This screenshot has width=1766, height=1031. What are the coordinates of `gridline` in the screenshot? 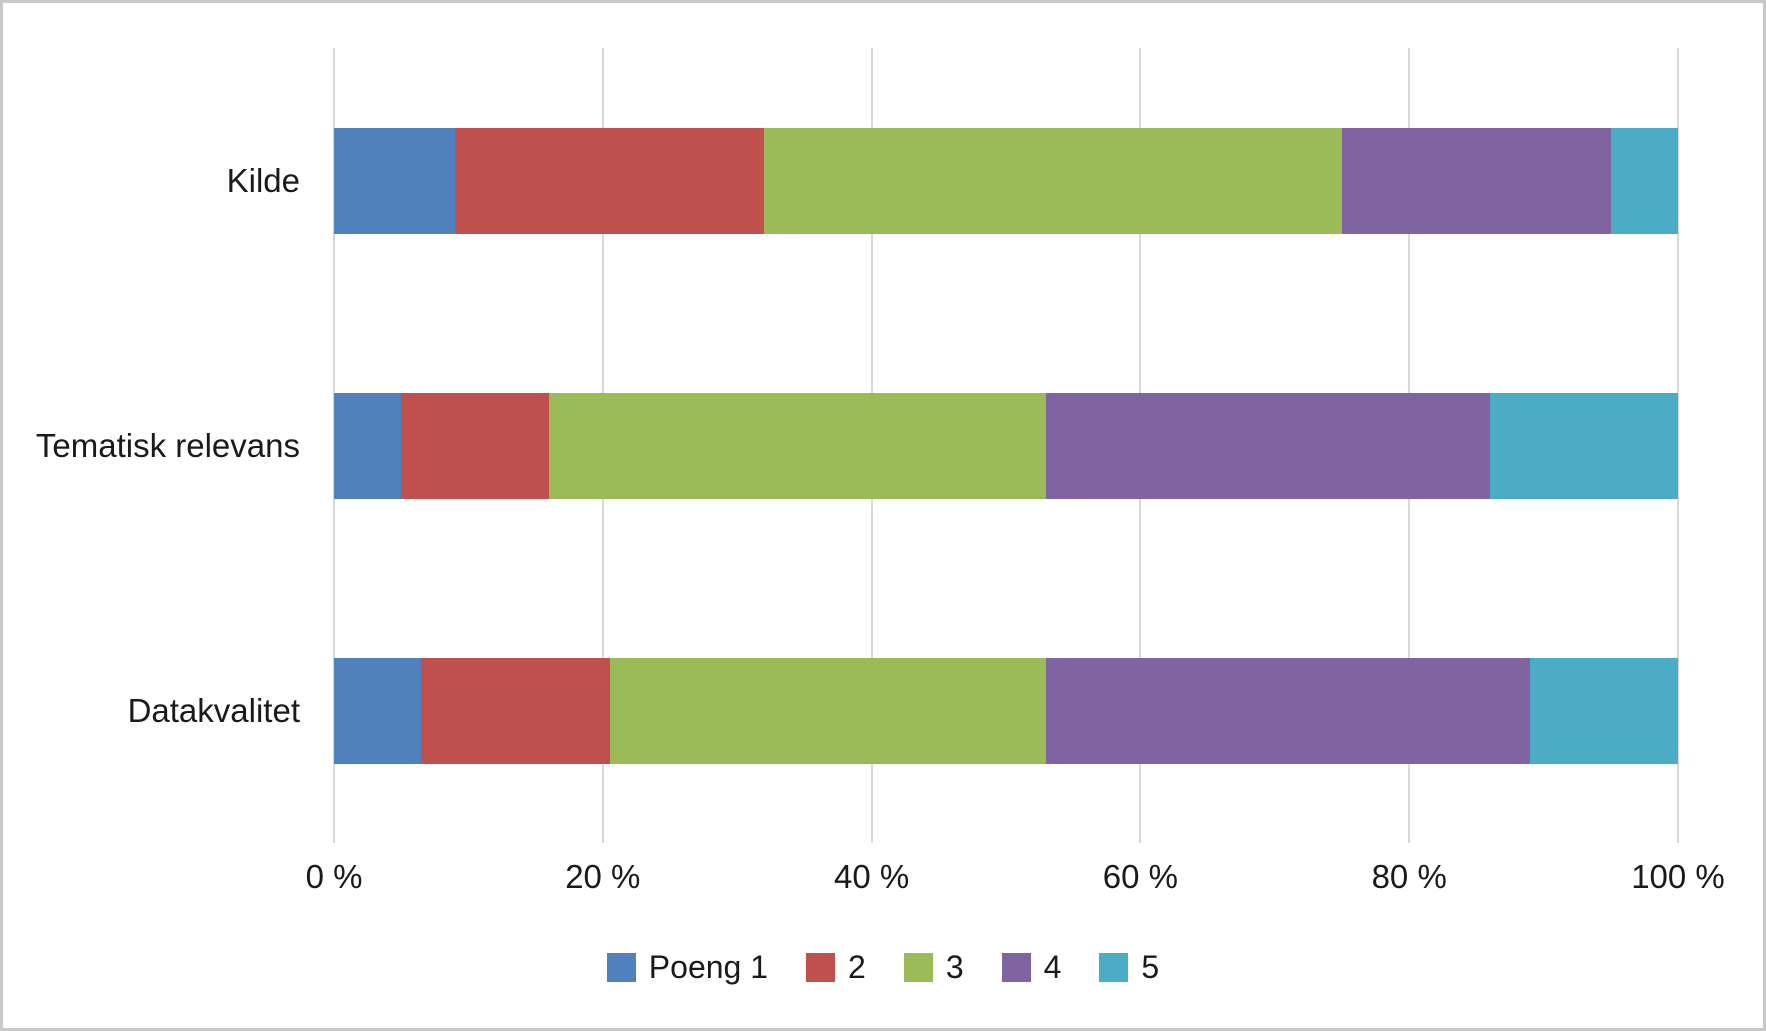 It's located at (1678, 445).